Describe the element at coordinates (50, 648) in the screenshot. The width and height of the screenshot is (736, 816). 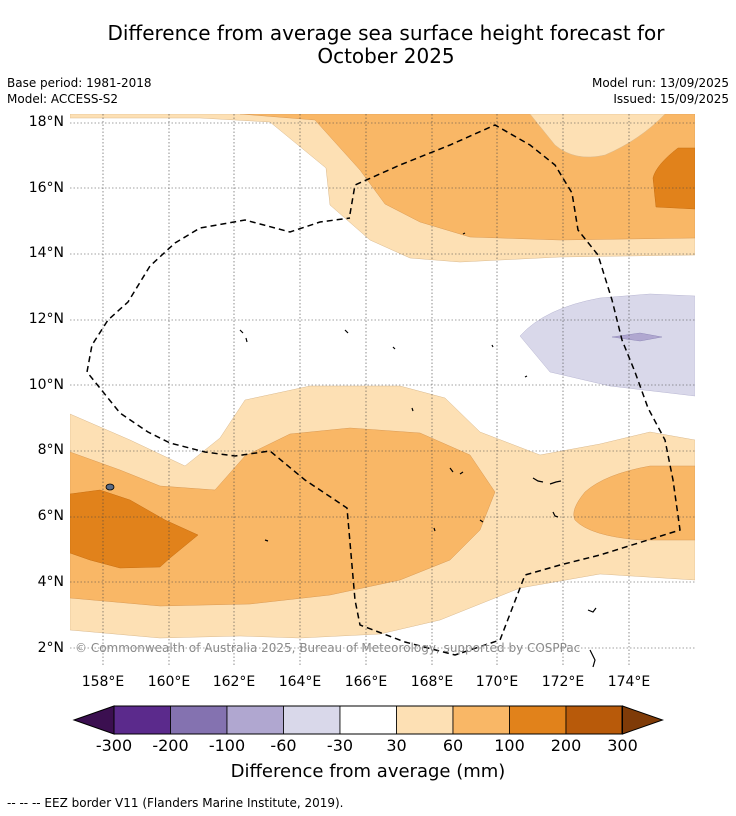
I see `lat-label-2n: 2°N` at that location.